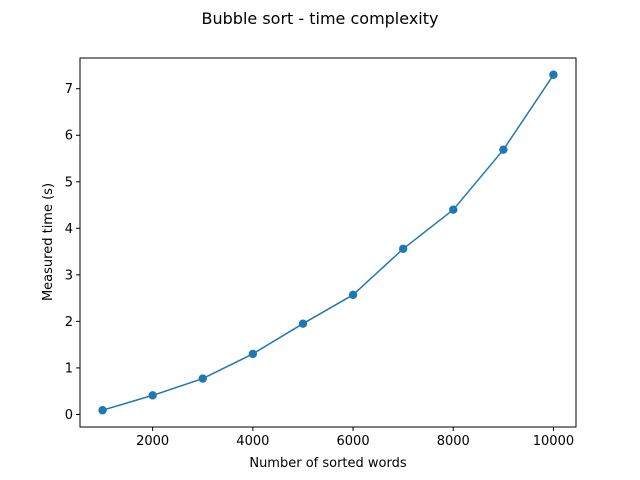  What do you see at coordinates (252, 441) in the screenshot?
I see `x-tick-label: 4000` at bounding box center [252, 441].